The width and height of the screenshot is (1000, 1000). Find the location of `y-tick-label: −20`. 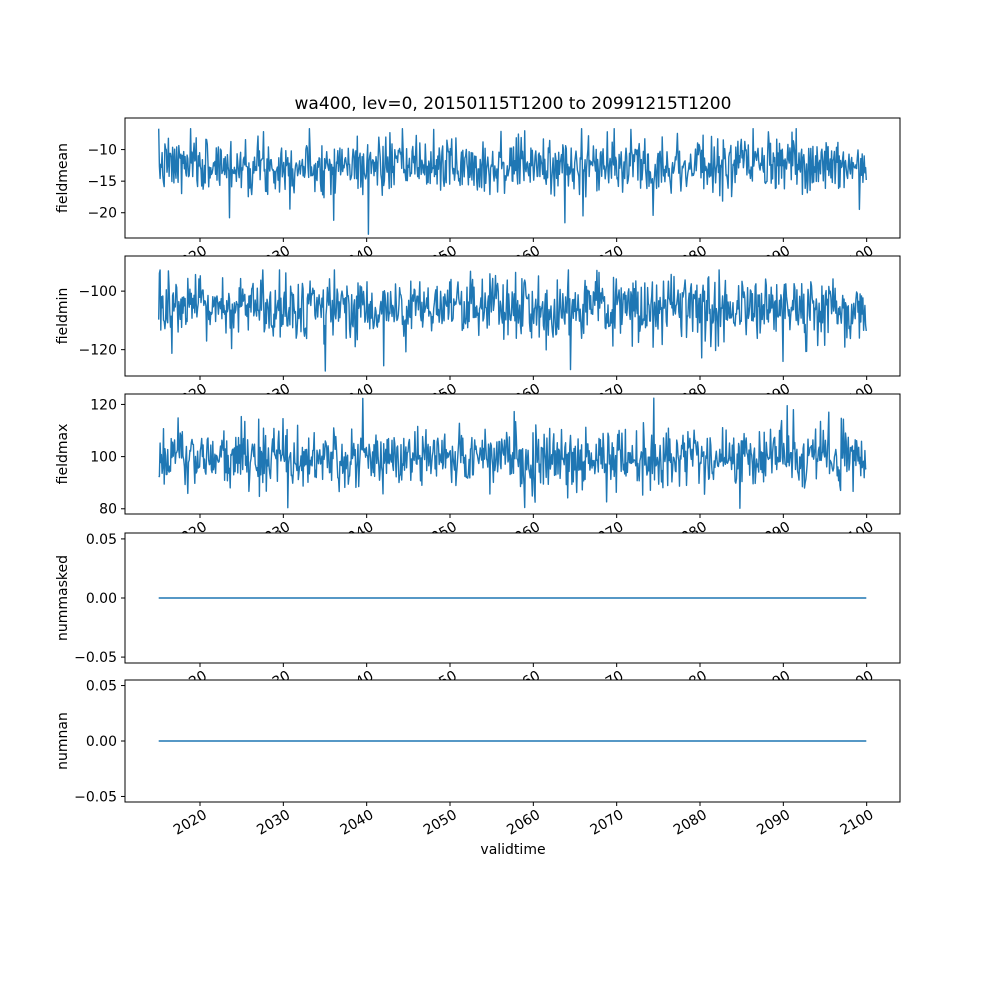

y-tick-label: −20 is located at coordinates (102, 214).